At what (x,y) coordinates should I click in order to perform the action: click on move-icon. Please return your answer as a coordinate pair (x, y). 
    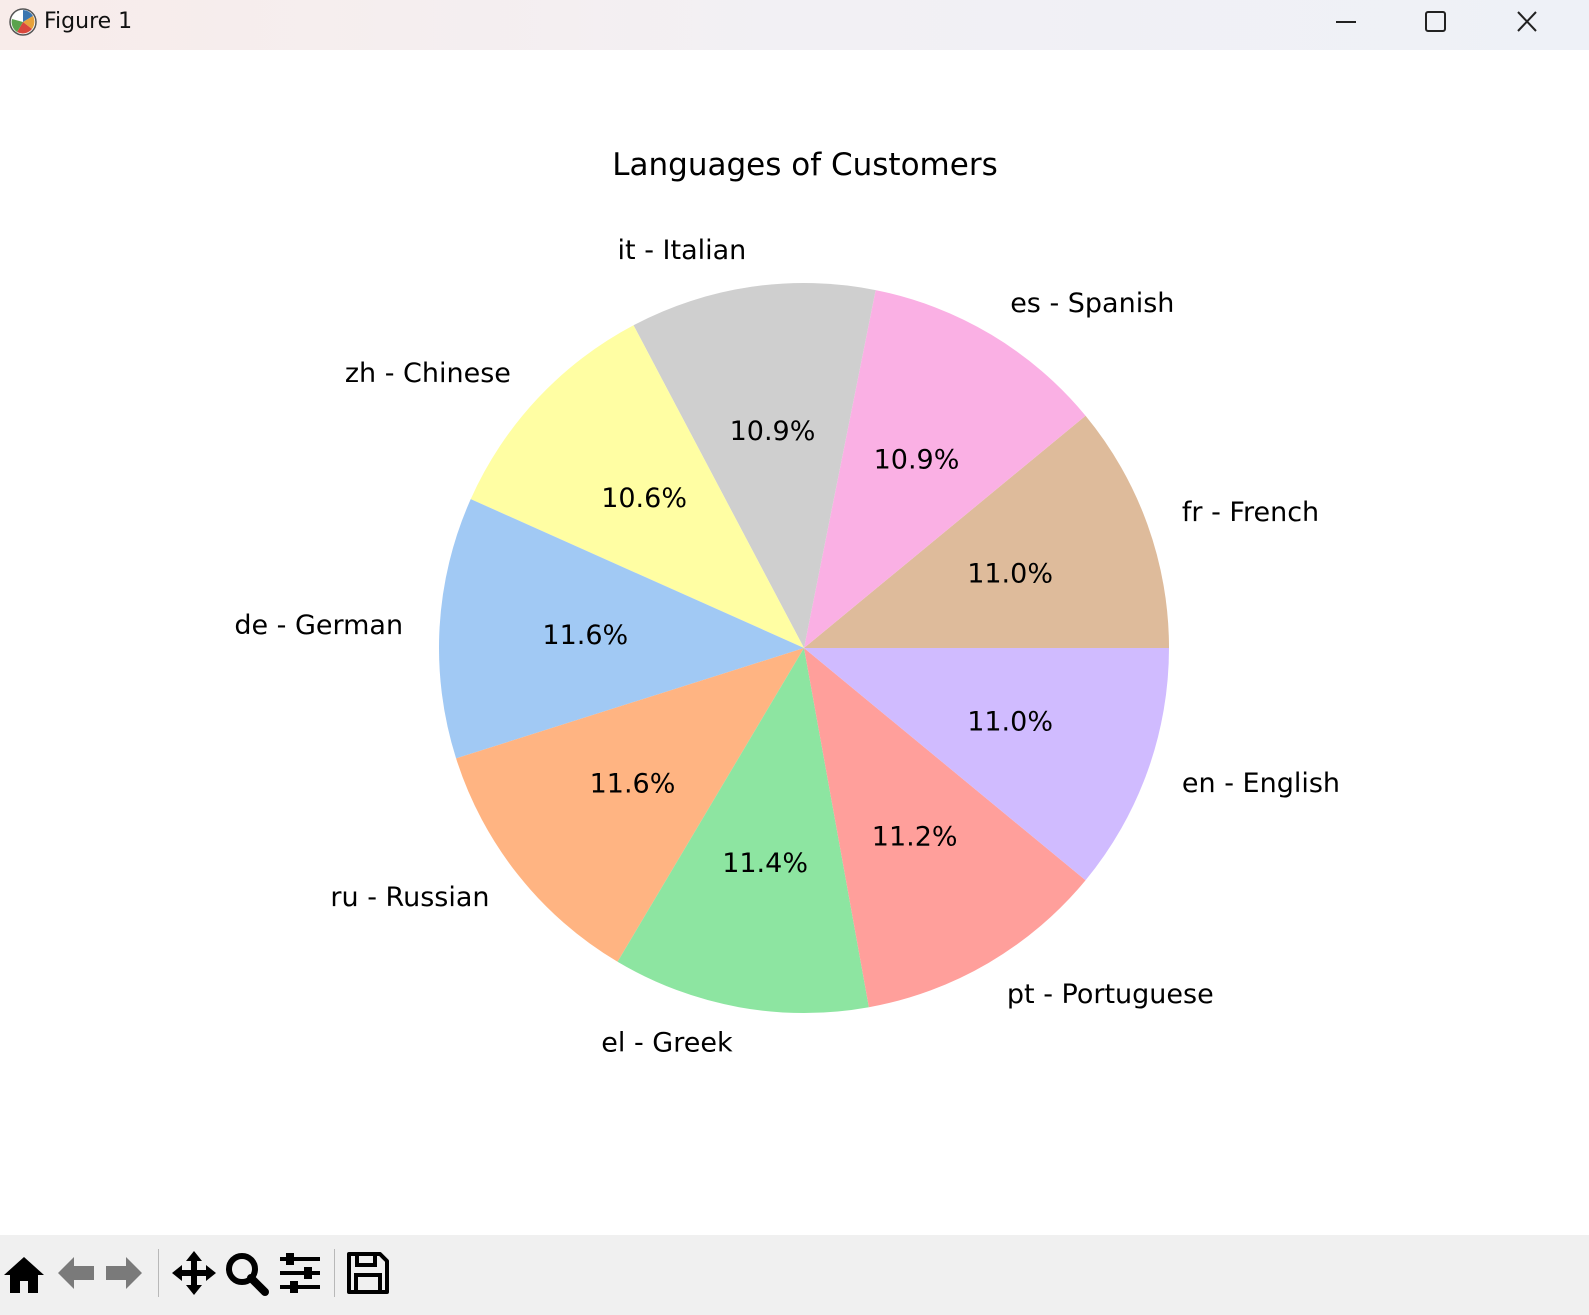
    Looking at the image, I should click on (194, 1273).